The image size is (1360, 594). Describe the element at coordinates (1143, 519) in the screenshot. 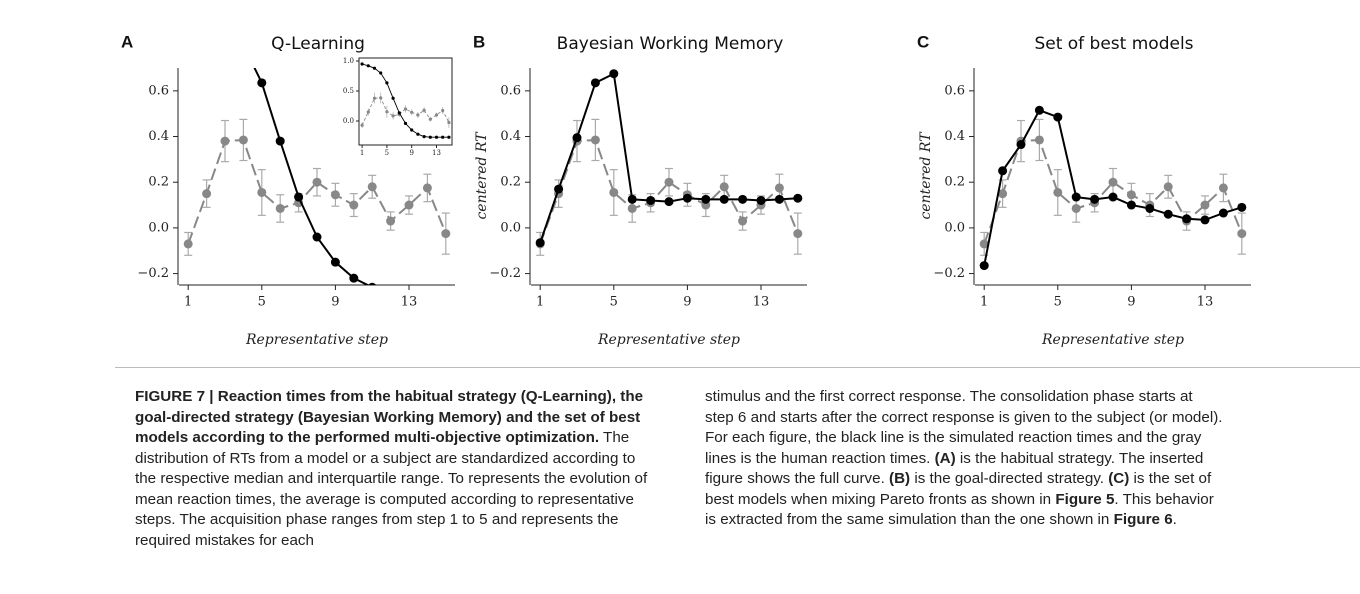

I see `caption-run: Figure 6` at that location.